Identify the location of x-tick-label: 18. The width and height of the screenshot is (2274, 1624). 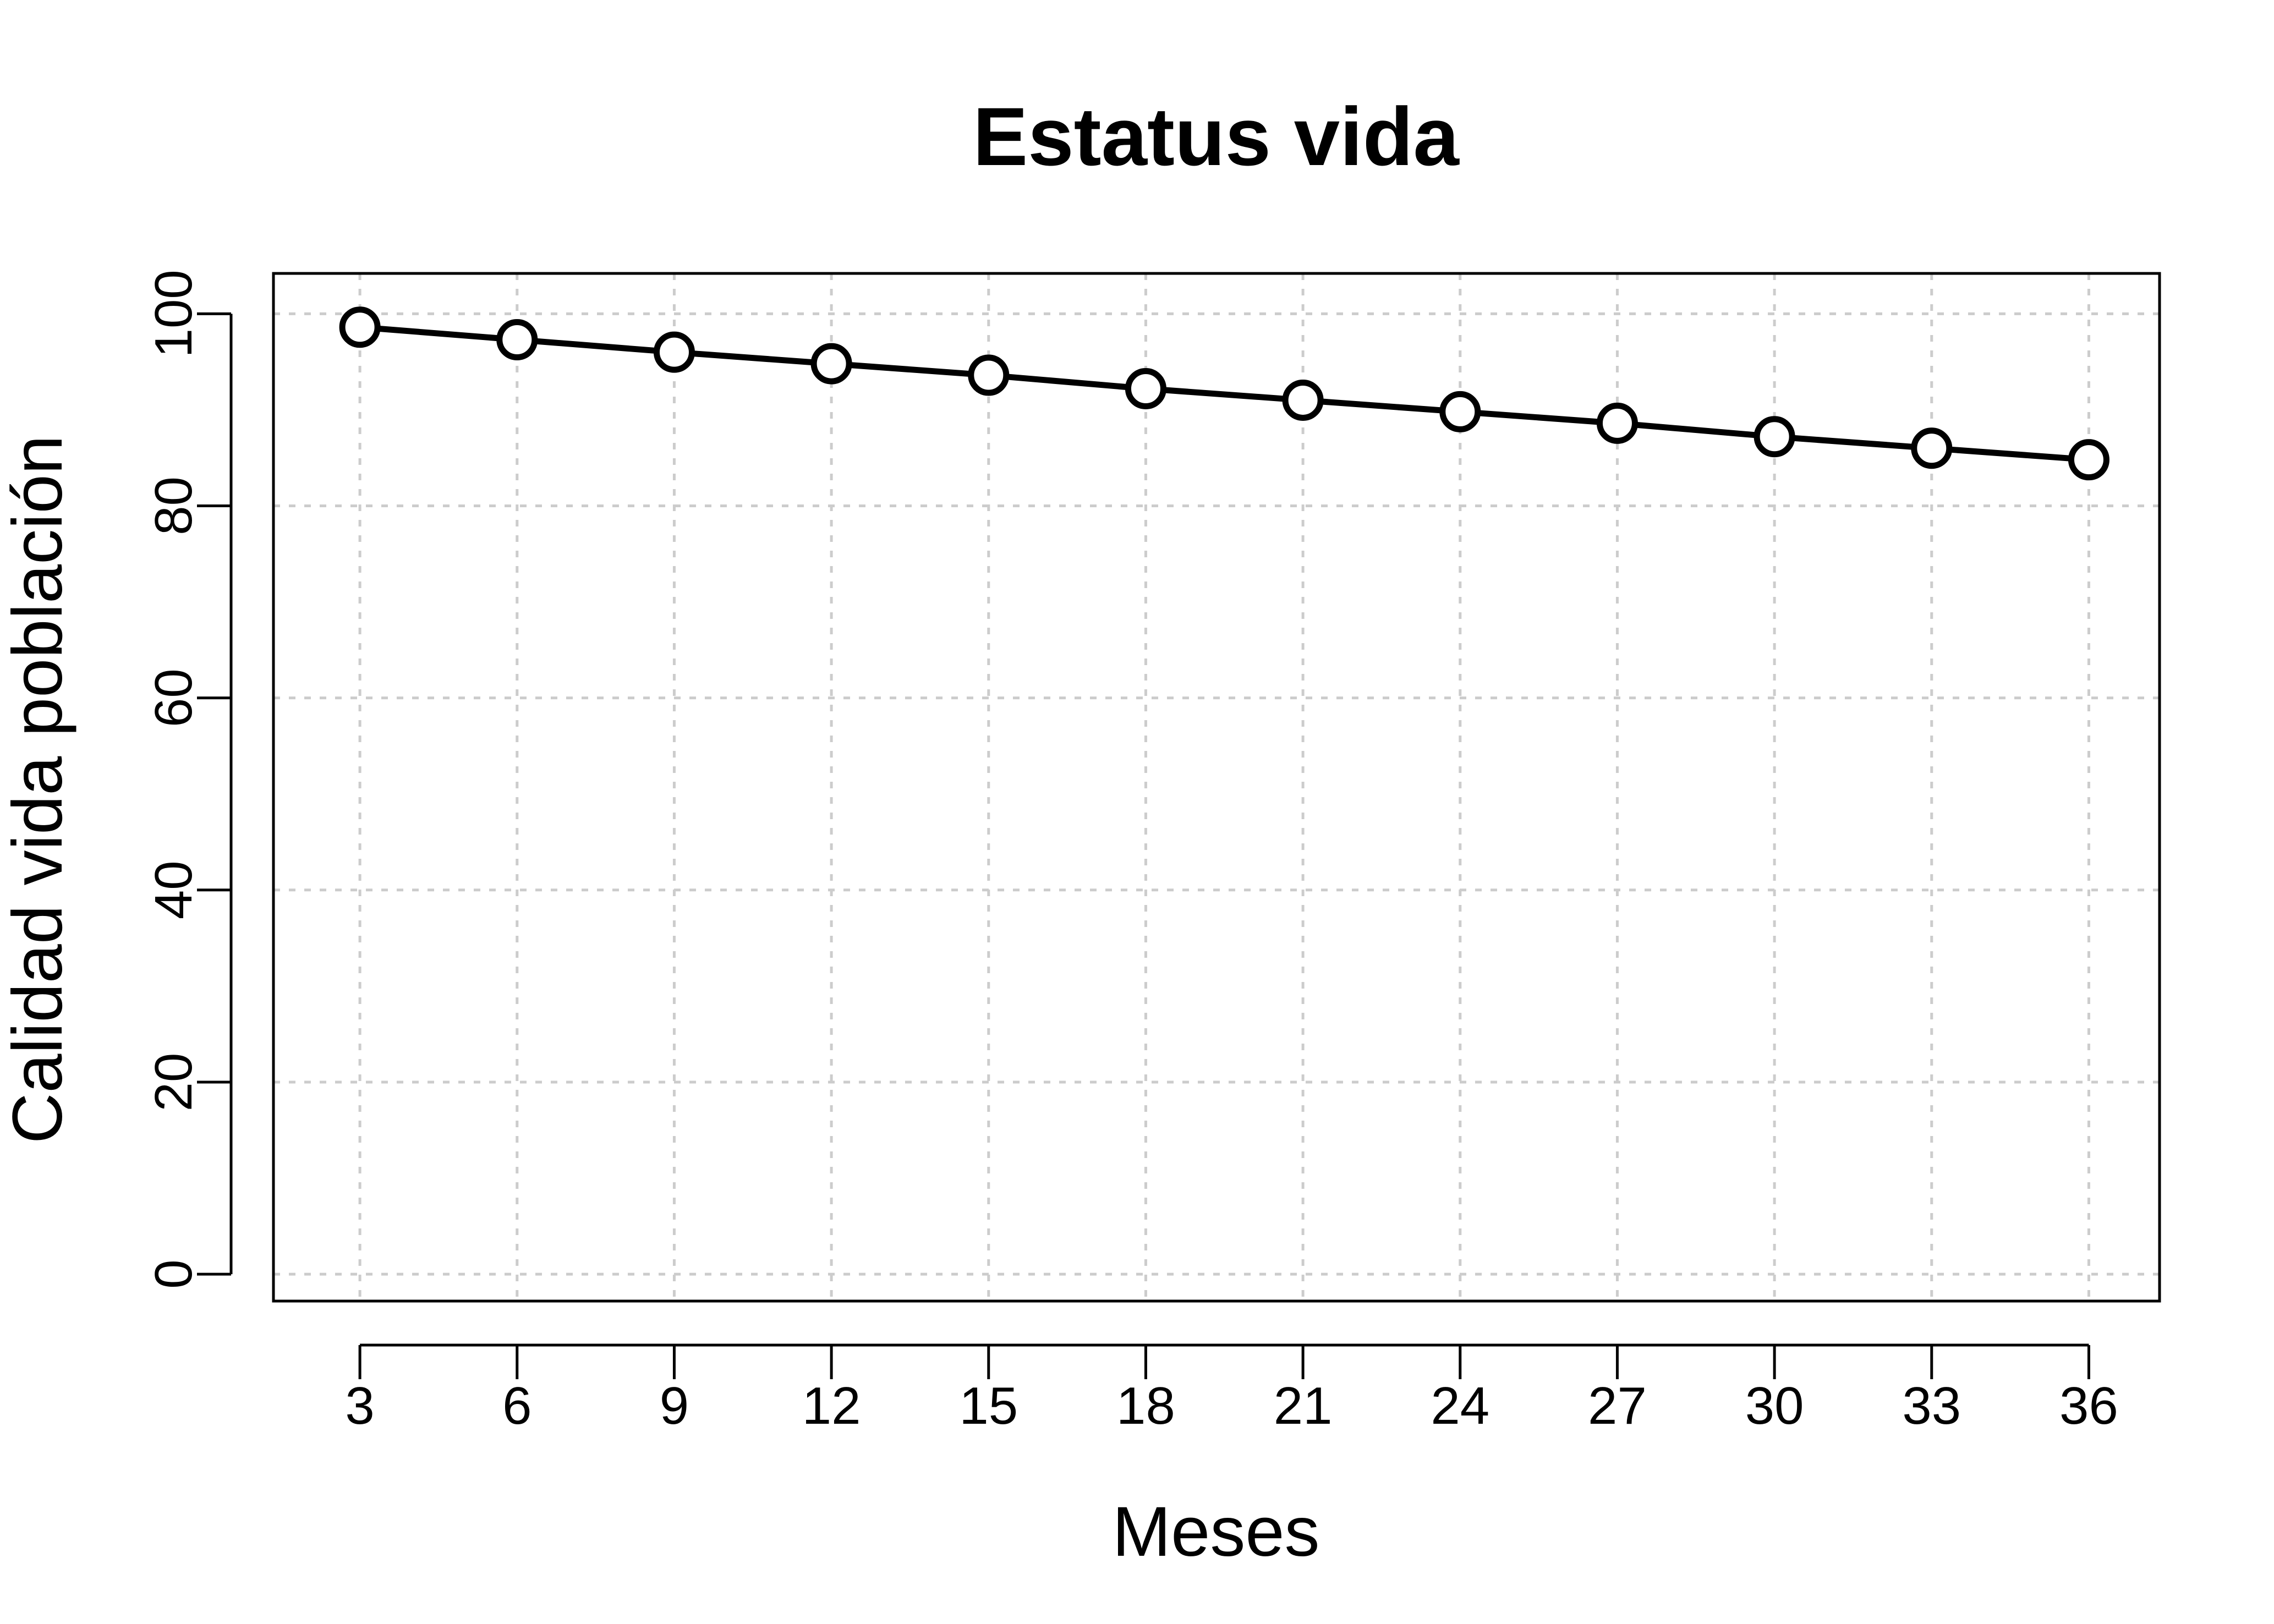
(1145, 1405).